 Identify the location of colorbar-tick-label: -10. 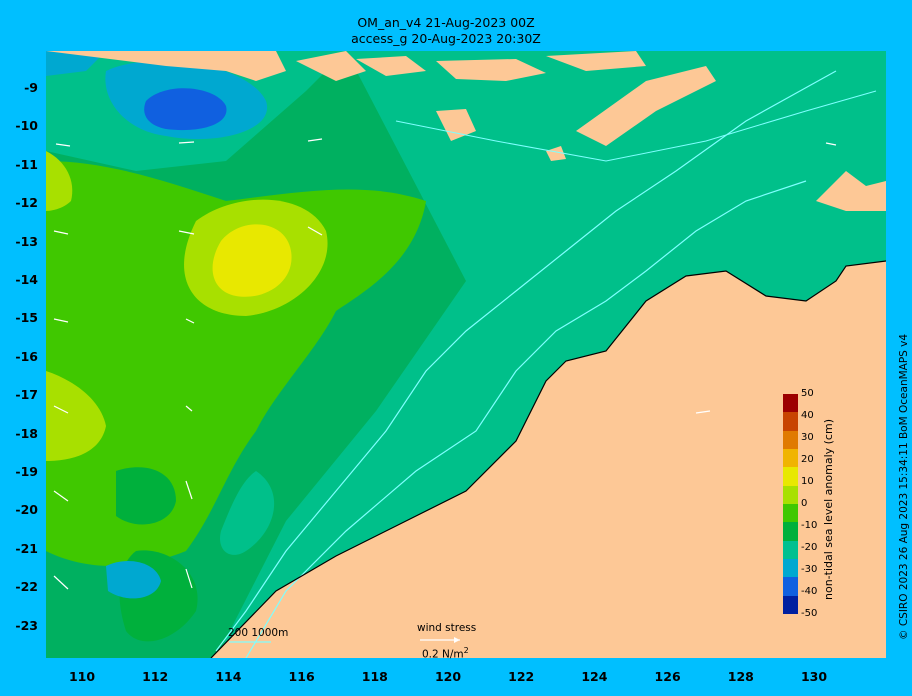
(809, 525).